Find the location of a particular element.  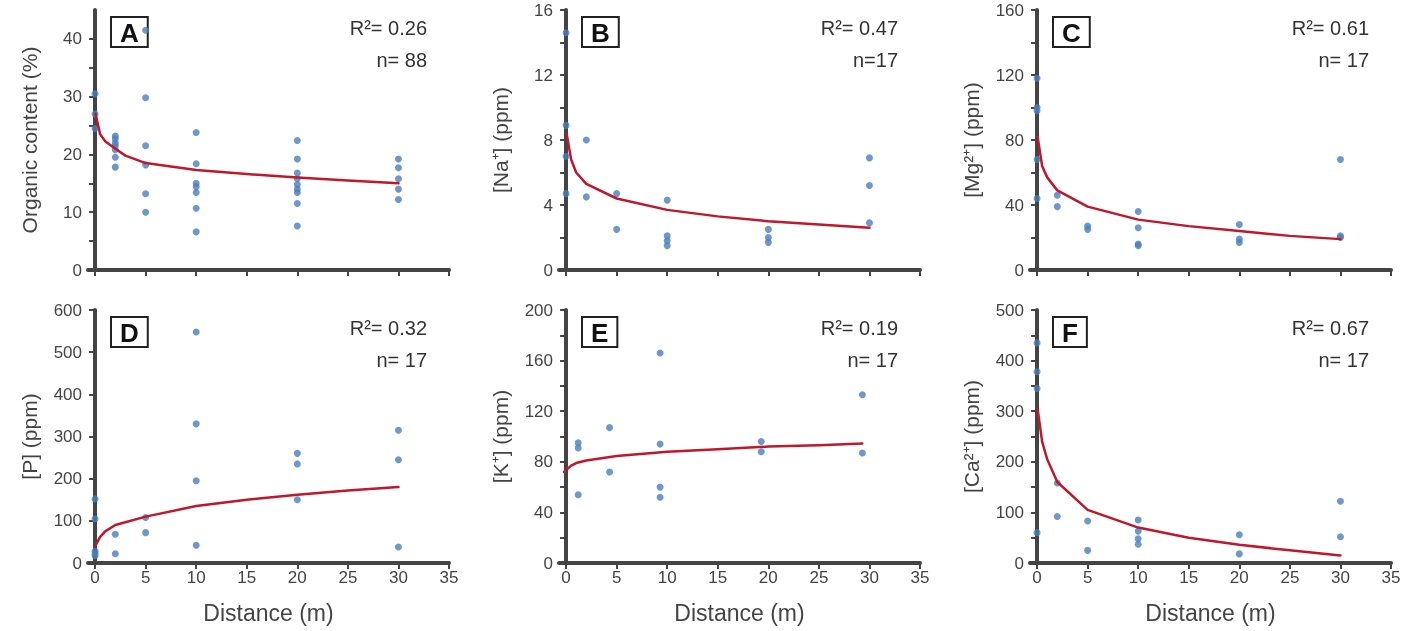

chart-title: D is located at coordinates (129, 333).